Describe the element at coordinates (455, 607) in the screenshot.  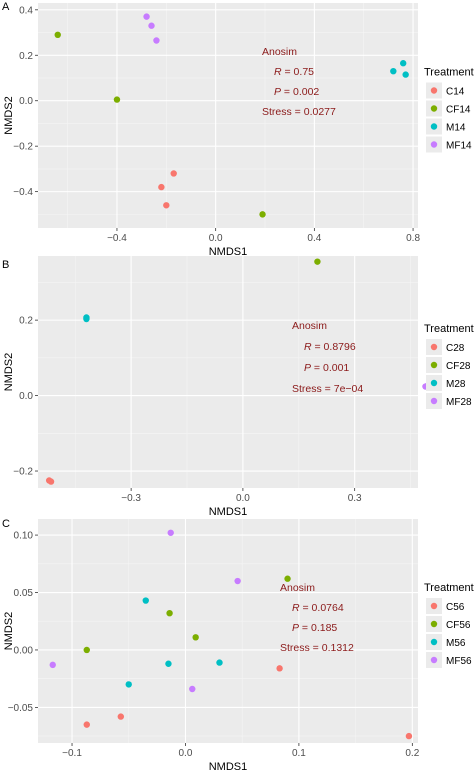
I see `legend-entry: C56` at that location.